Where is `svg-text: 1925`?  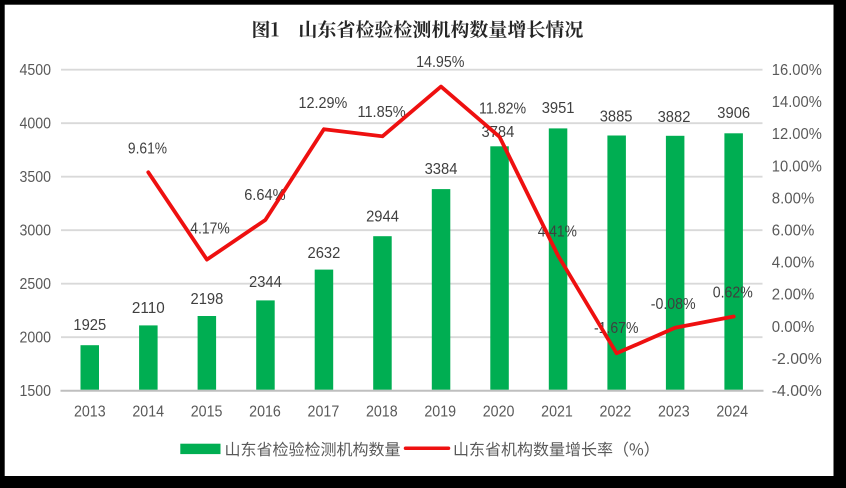 svg-text: 1925 is located at coordinates (89, 325).